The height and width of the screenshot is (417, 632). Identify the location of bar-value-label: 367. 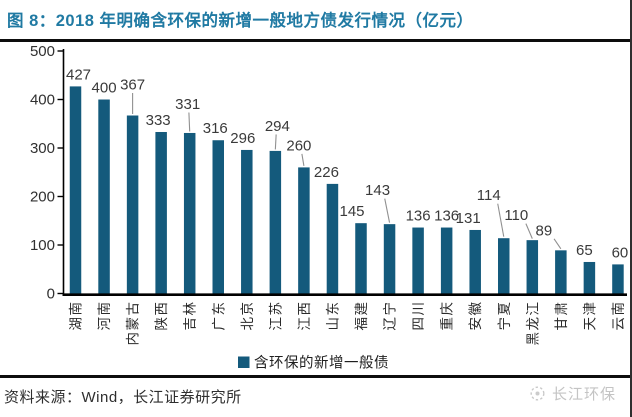
(132, 85).